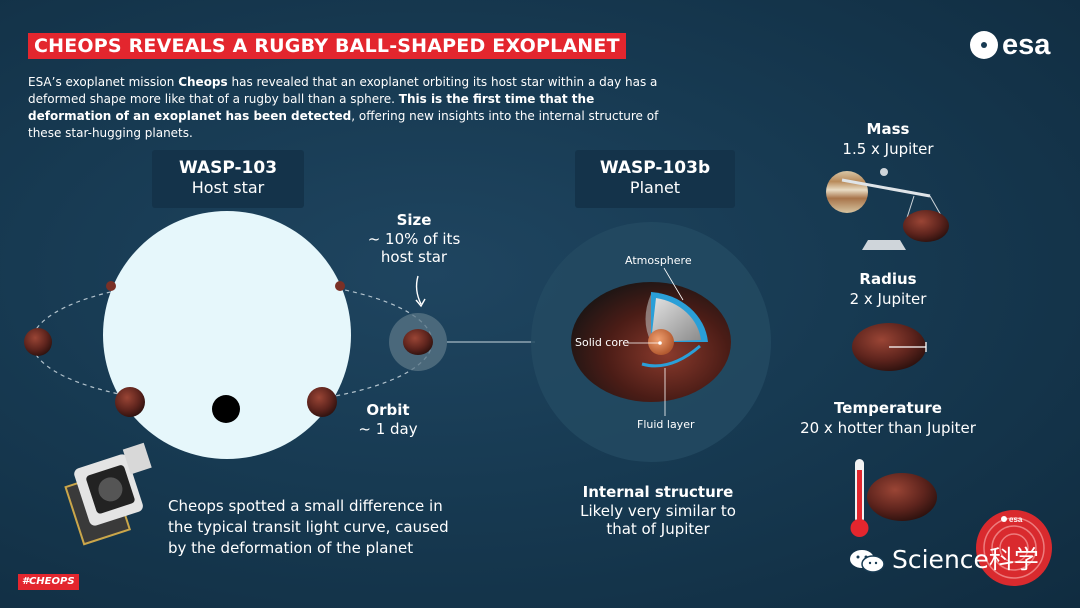 The width and height of the screenshot is (1080, 608). Describe the element at coordinates (965, 559) in the screenshot. I see `watermark-text: Science科学` at that location.